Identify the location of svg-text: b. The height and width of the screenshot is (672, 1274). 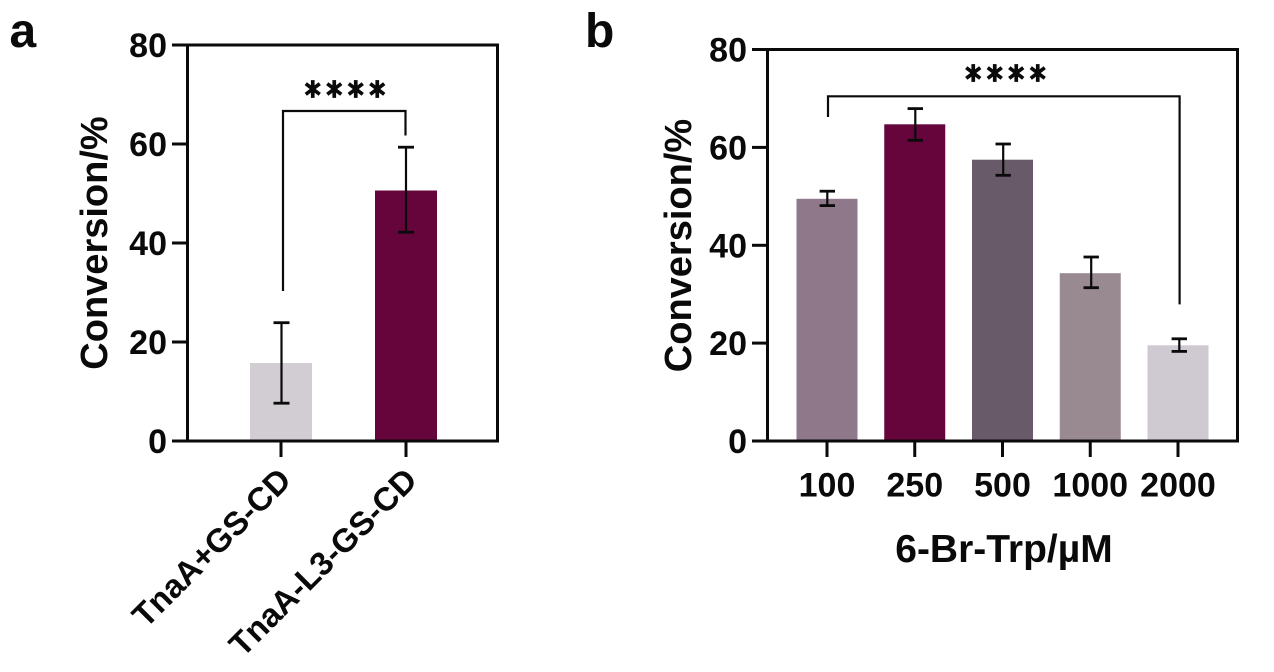
(599, 31).